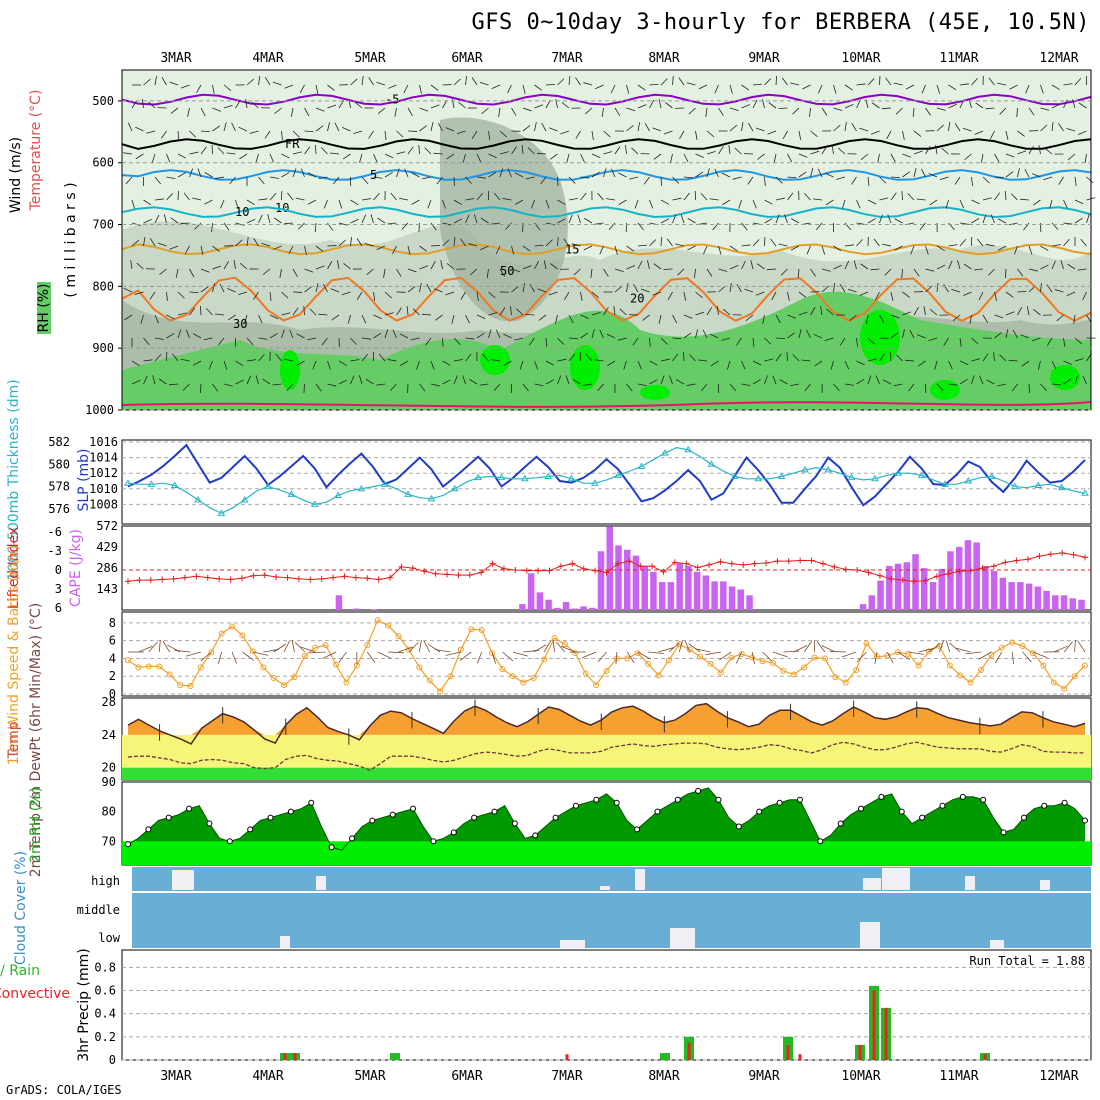 The image size is (1100, 1100). I want to click on rh2m-tick-label: 80, so click(109, 812).